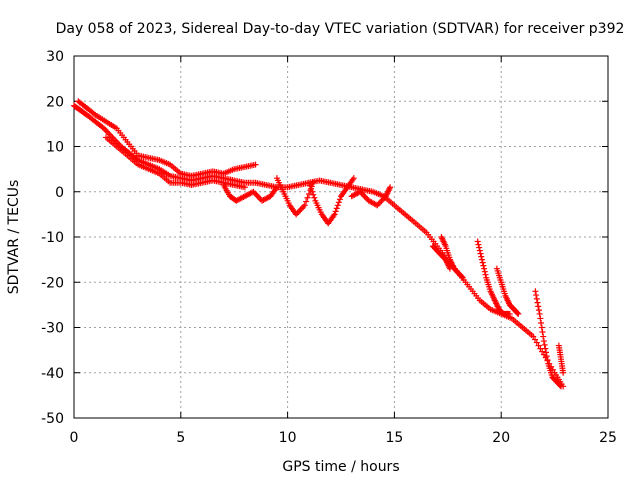  What do you see at coordinates (55, 102) in the screenshot?
I see `y-tick-label: 20` at bounding box center [55, 102].